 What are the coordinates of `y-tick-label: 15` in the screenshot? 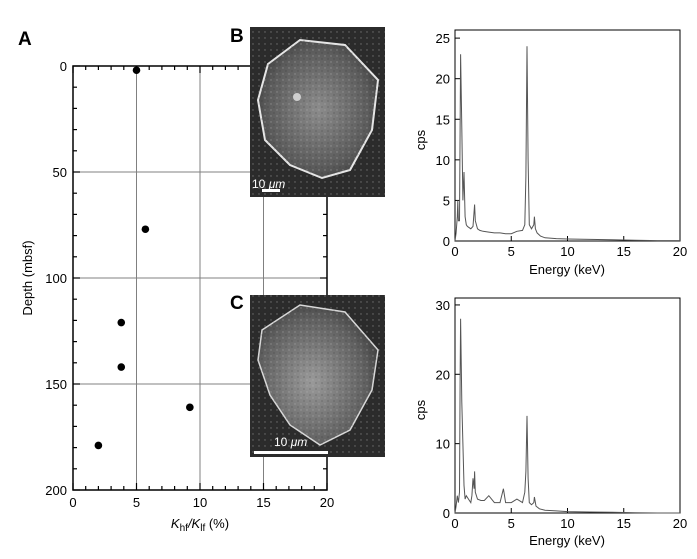 It's located at (443, 119).